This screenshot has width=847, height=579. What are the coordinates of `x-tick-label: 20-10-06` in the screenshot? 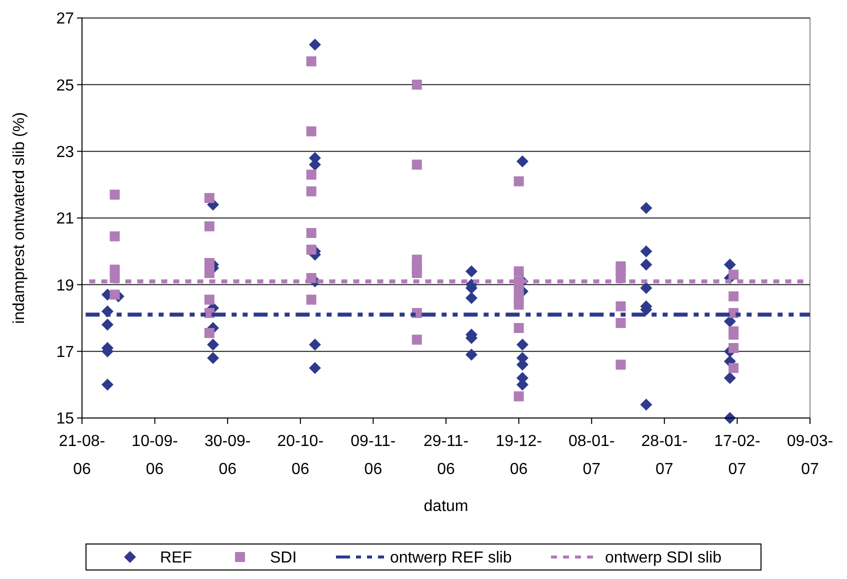 It's located at (300, 455).